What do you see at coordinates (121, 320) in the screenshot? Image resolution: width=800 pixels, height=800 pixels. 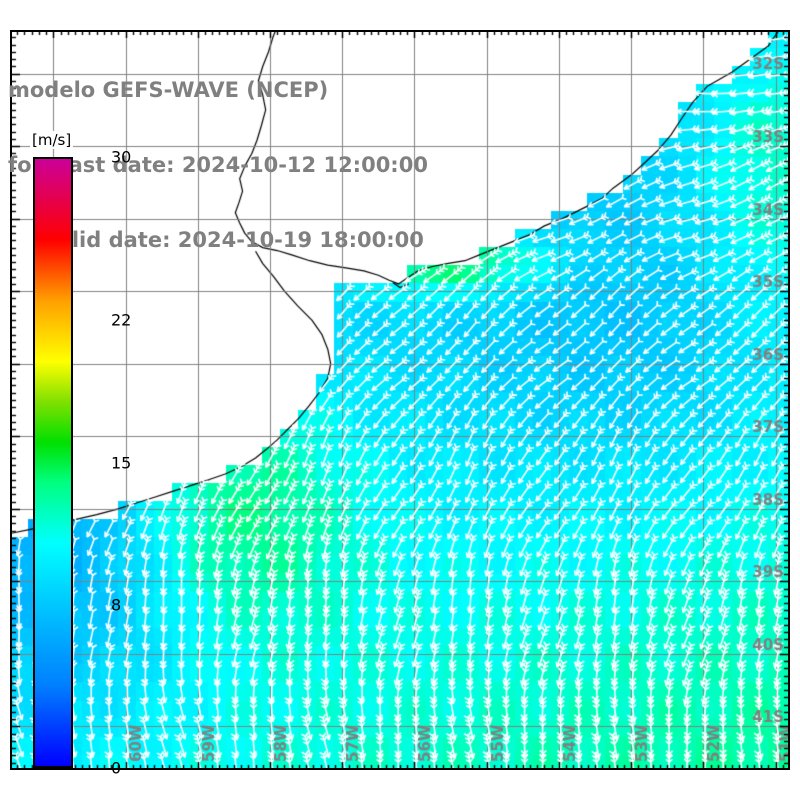 I see `colorbar-tick-label: 22` at bounding box center [121, 320].